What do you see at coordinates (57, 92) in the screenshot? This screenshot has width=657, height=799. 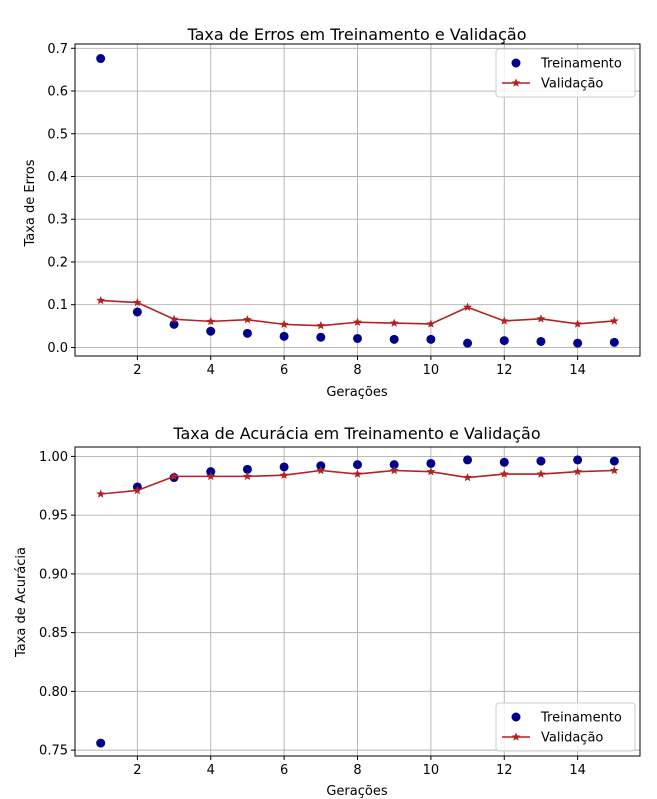 I see `y-tick-label: 0.6` at bounding box center [57, 92].